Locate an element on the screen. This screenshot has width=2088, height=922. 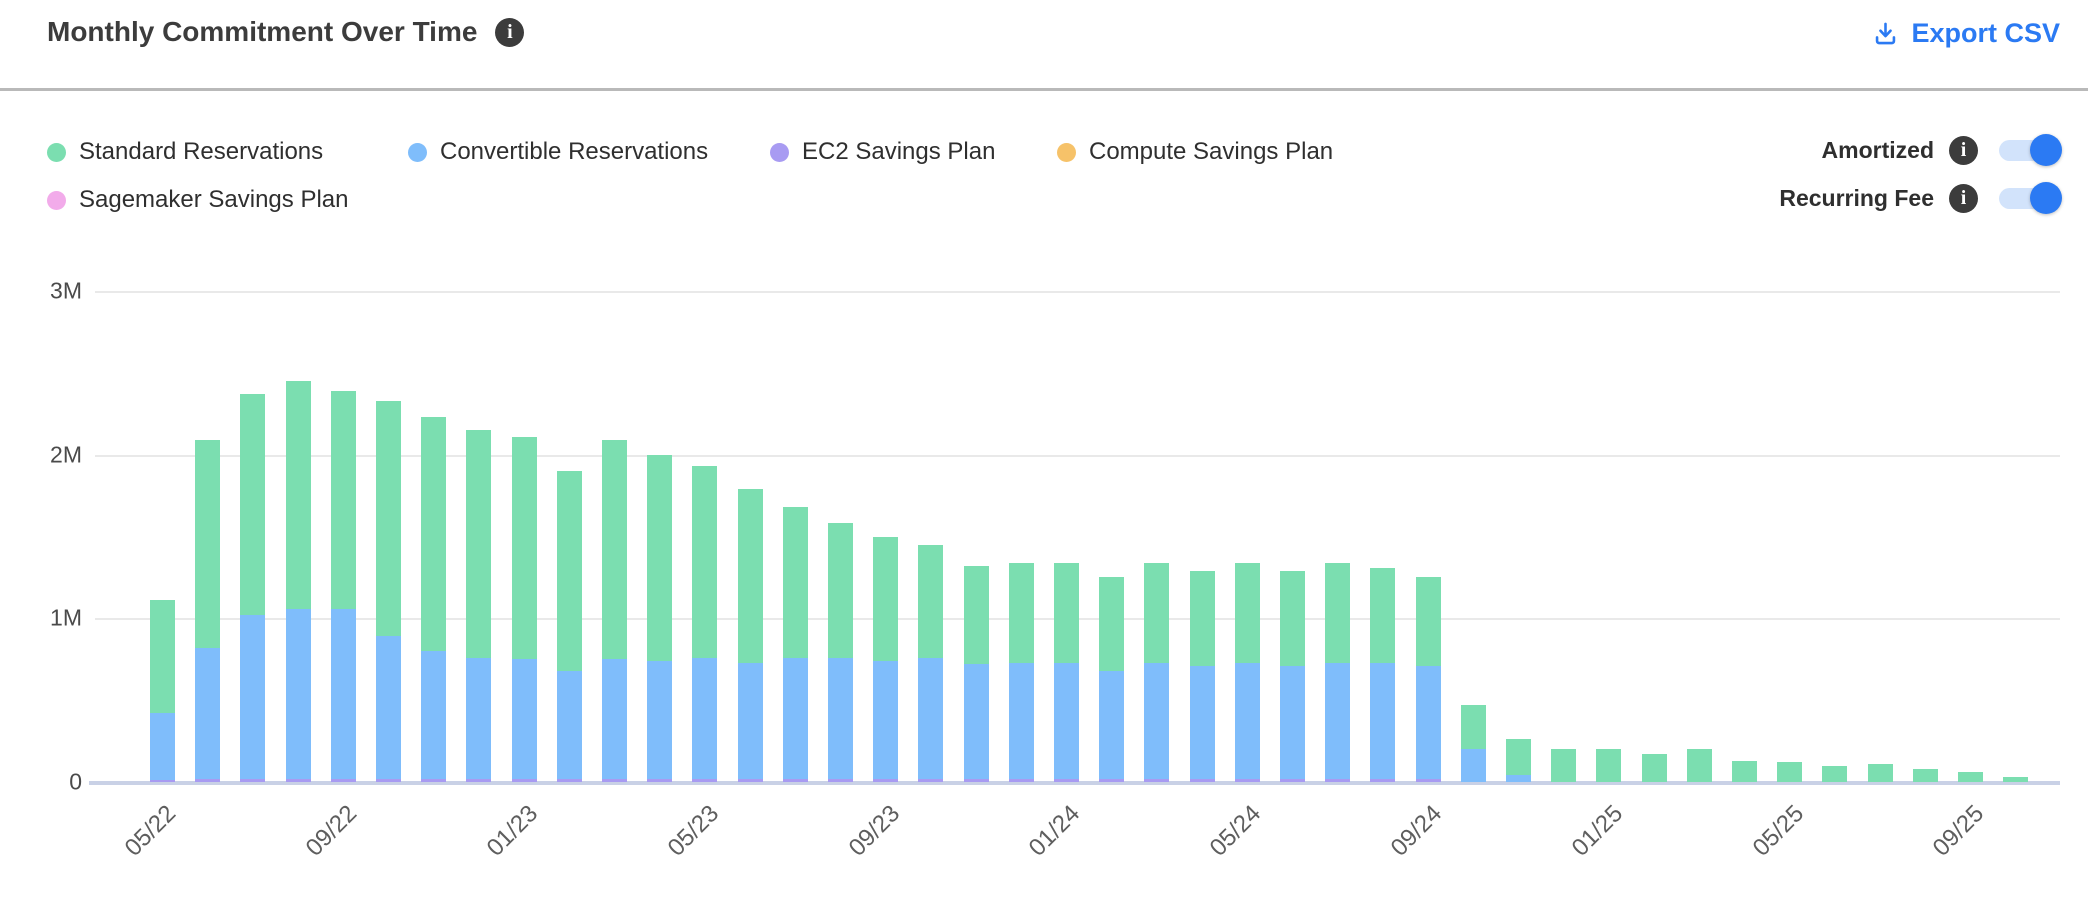
legend-item-convertible-reservations: Convertible Reservations is located at coordinates (558, 152).